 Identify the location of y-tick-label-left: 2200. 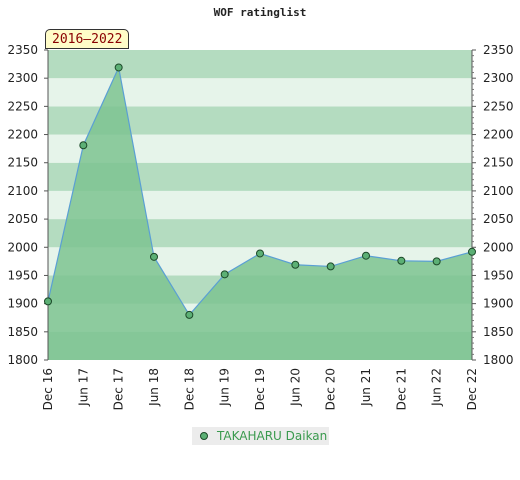
(22, 135).